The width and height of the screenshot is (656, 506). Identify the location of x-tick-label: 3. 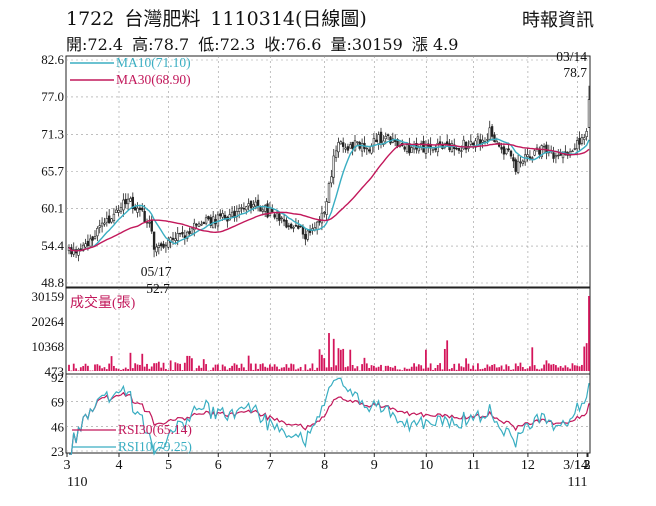
(587, 465).